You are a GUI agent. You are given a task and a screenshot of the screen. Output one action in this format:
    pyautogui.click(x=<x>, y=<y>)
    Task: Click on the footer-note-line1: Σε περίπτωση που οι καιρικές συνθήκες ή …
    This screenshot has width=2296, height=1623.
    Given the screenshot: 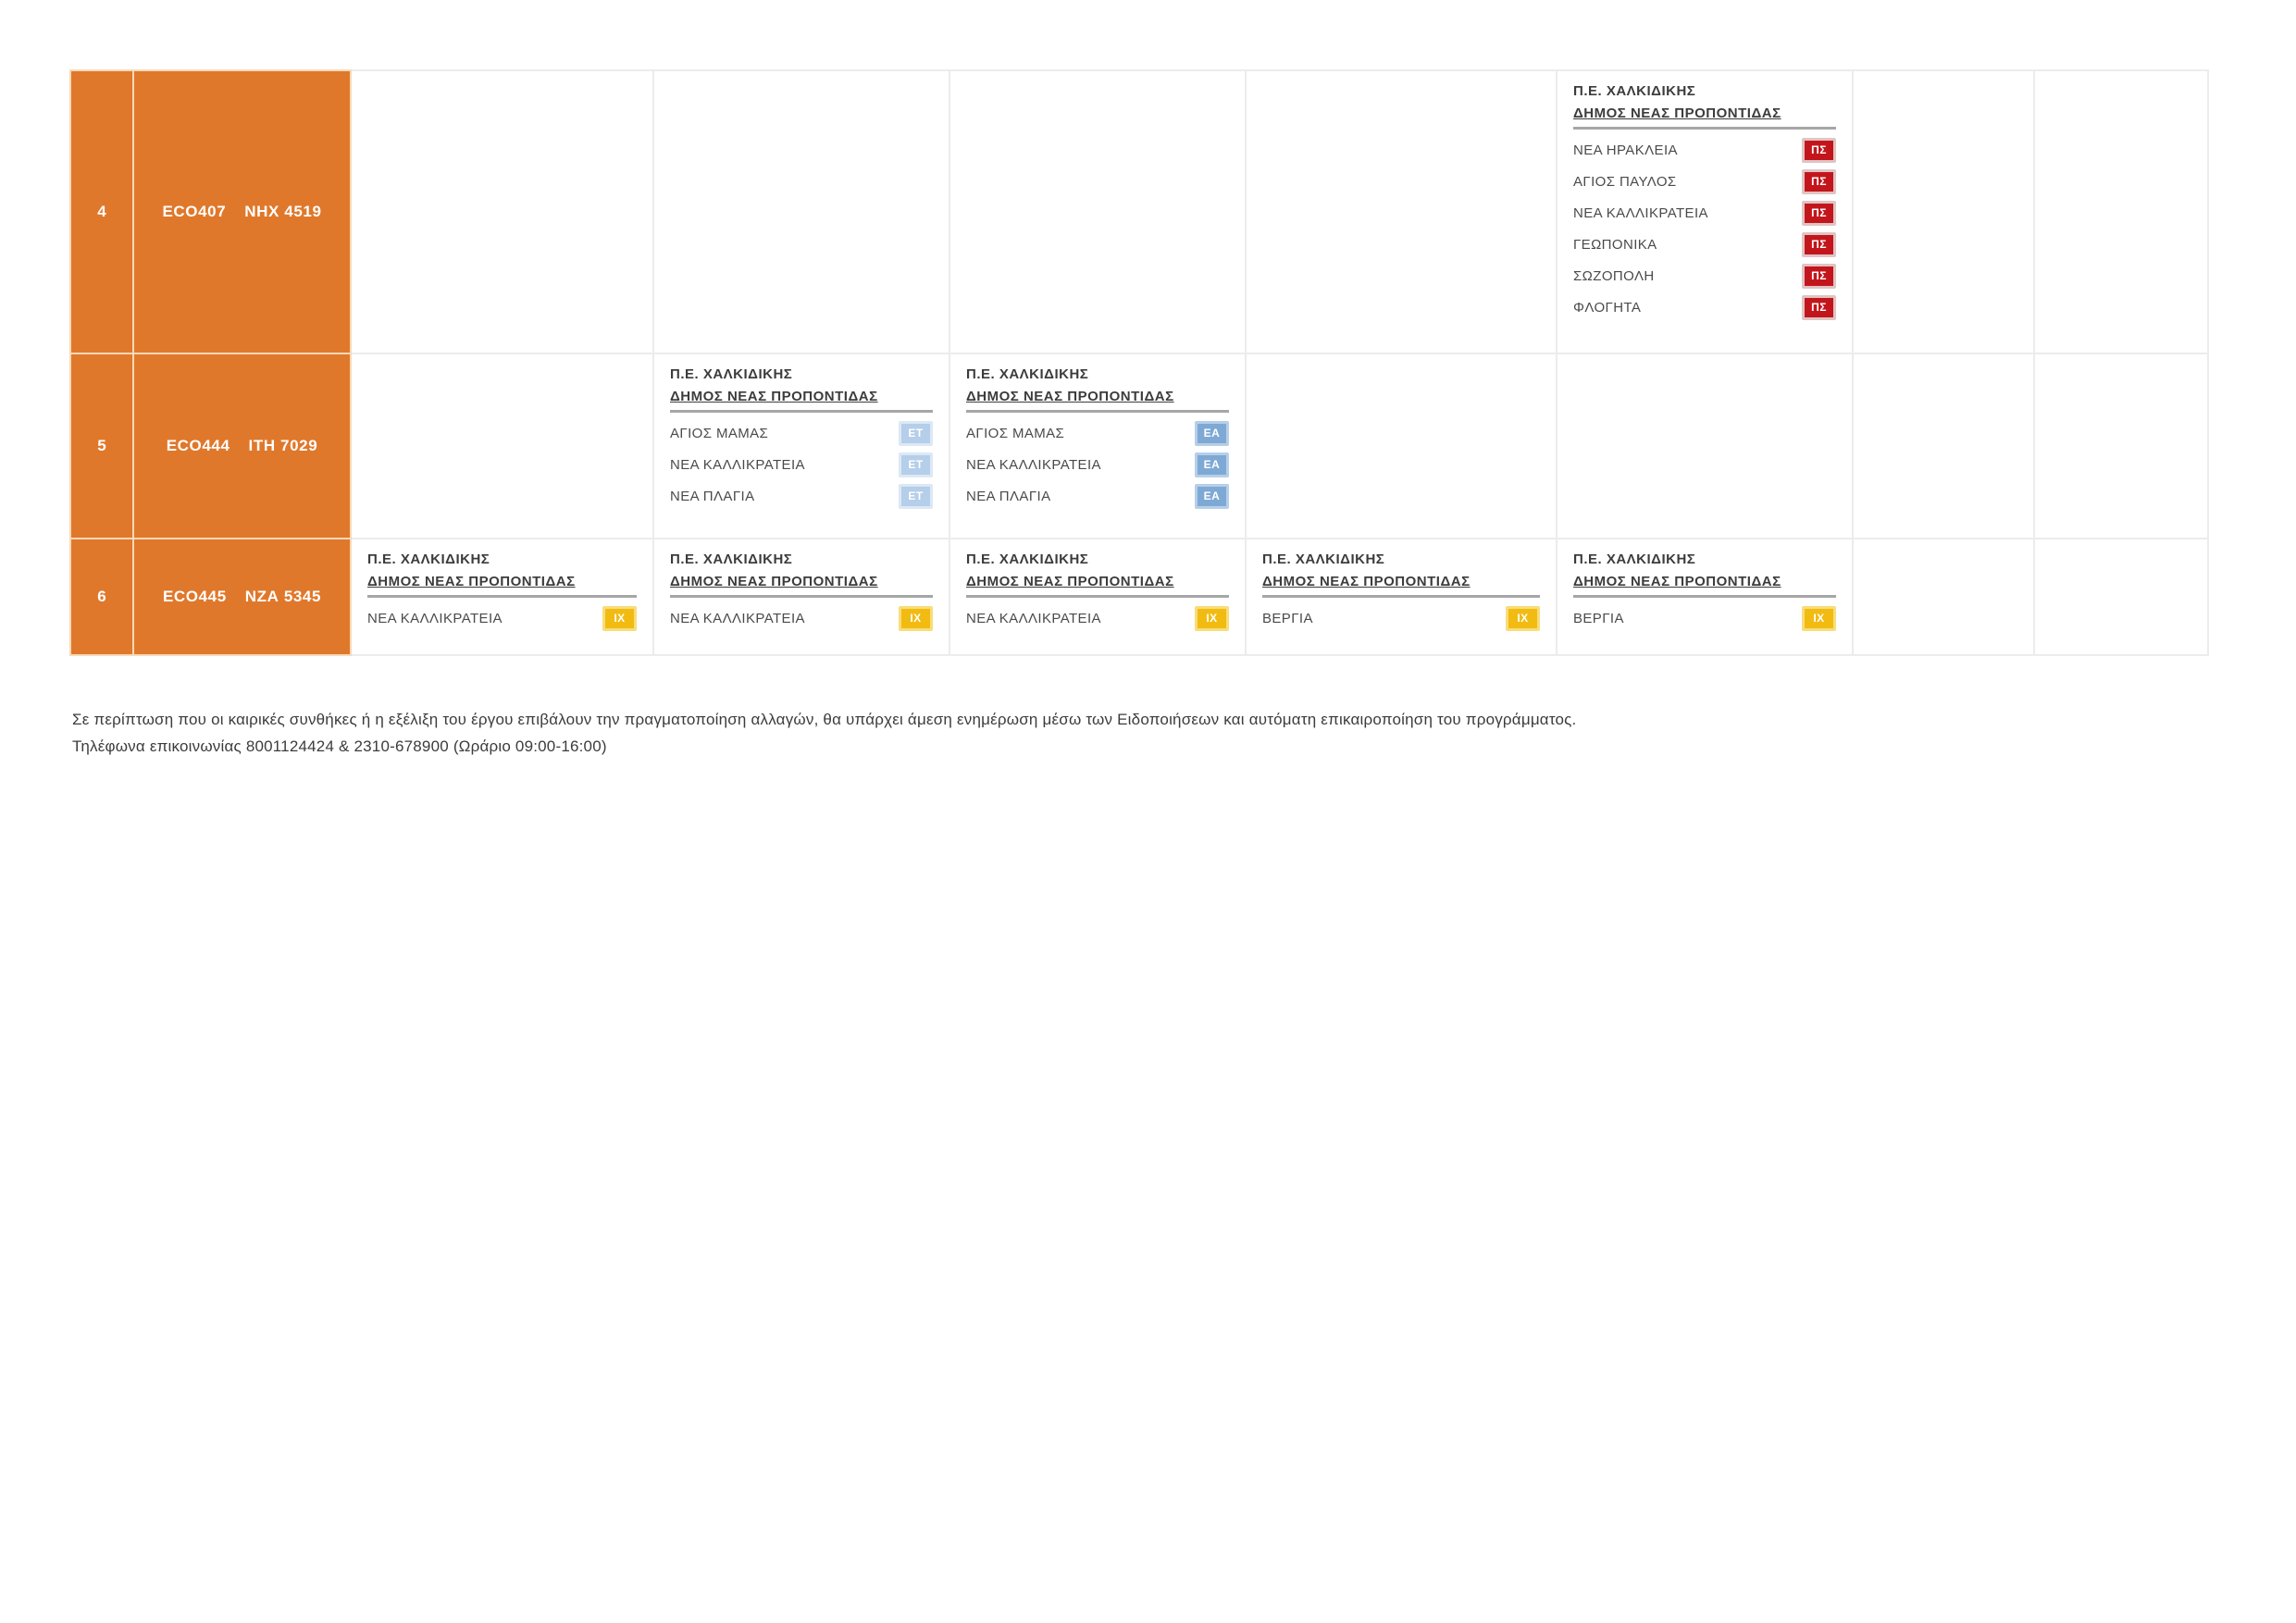 What is the action you would take?
    pyautogui.click(x=825, y=719)
    